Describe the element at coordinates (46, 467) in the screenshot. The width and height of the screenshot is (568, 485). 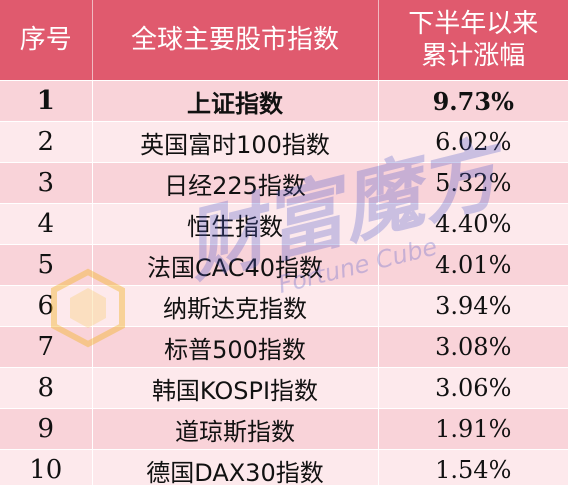
I see `row-rank: 10` at that location.